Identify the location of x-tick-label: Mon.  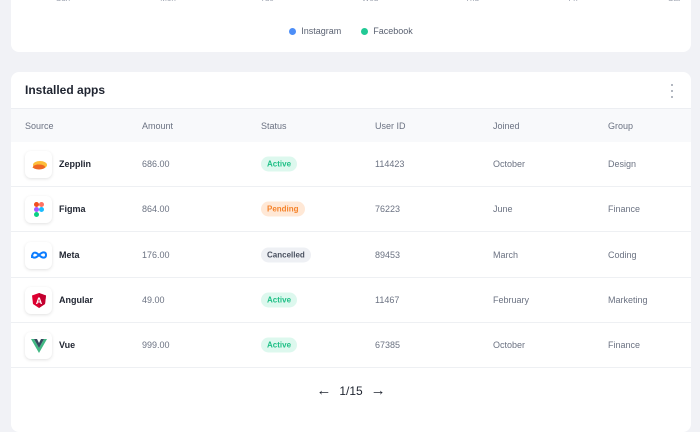
(168, 1).